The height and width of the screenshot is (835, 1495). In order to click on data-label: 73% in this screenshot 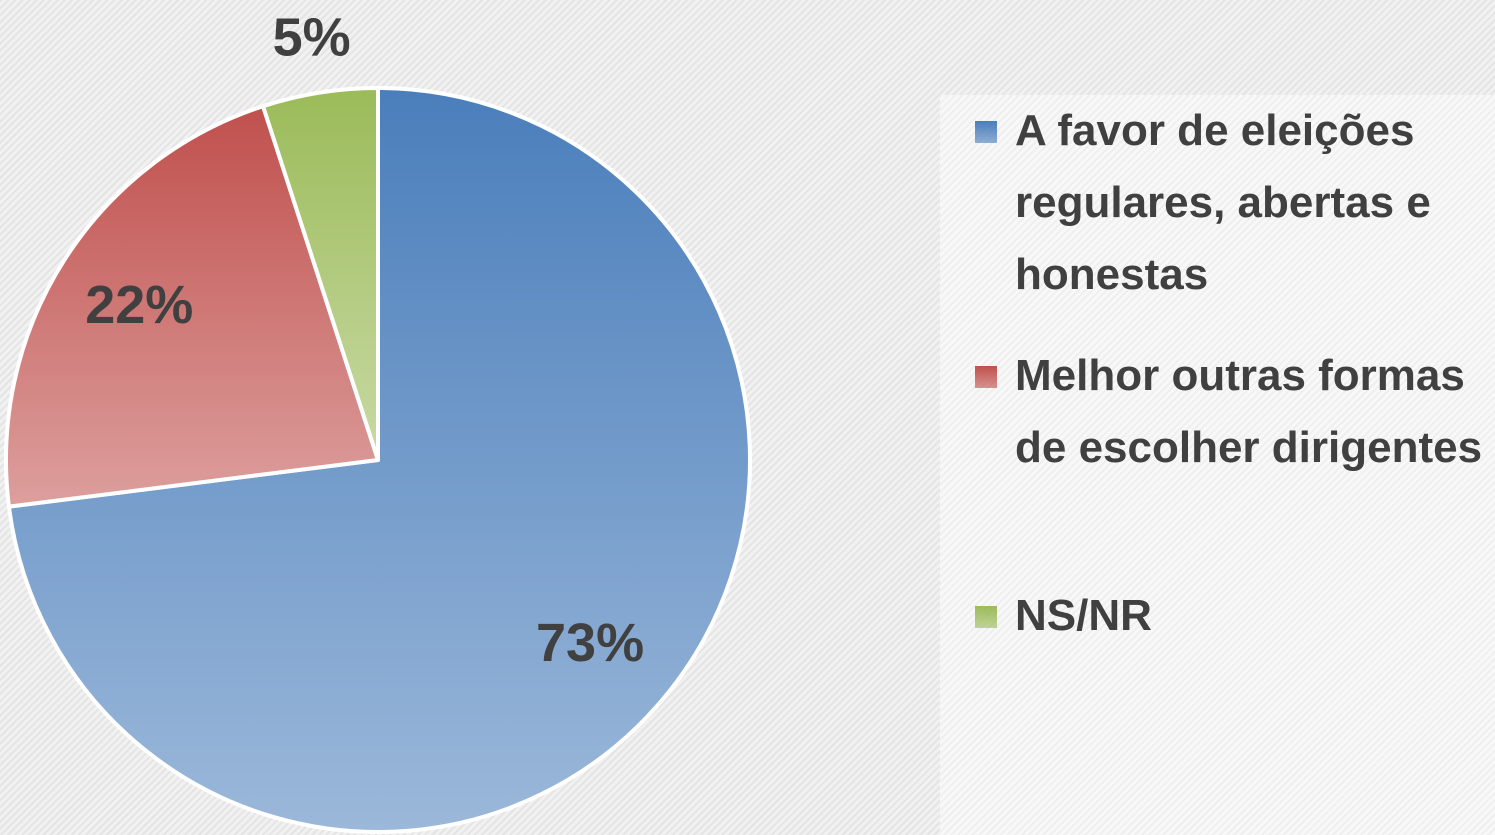, I will do `click(590, 643)`.